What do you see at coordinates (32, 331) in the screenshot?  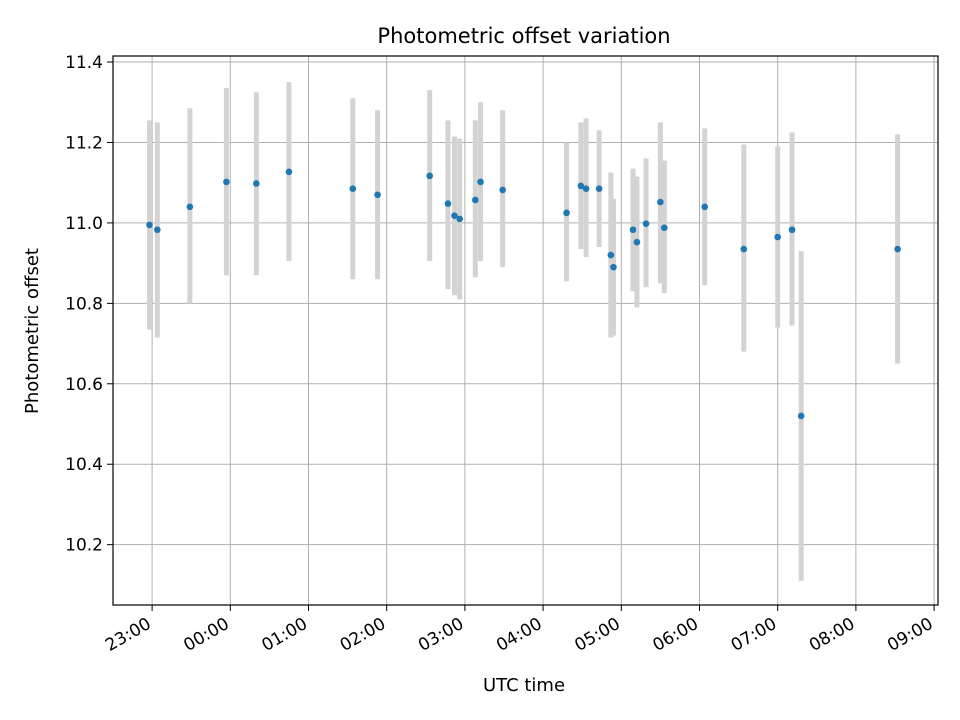 I see `y-axis-title: Photometric offset` at bounding box center [32, 331].